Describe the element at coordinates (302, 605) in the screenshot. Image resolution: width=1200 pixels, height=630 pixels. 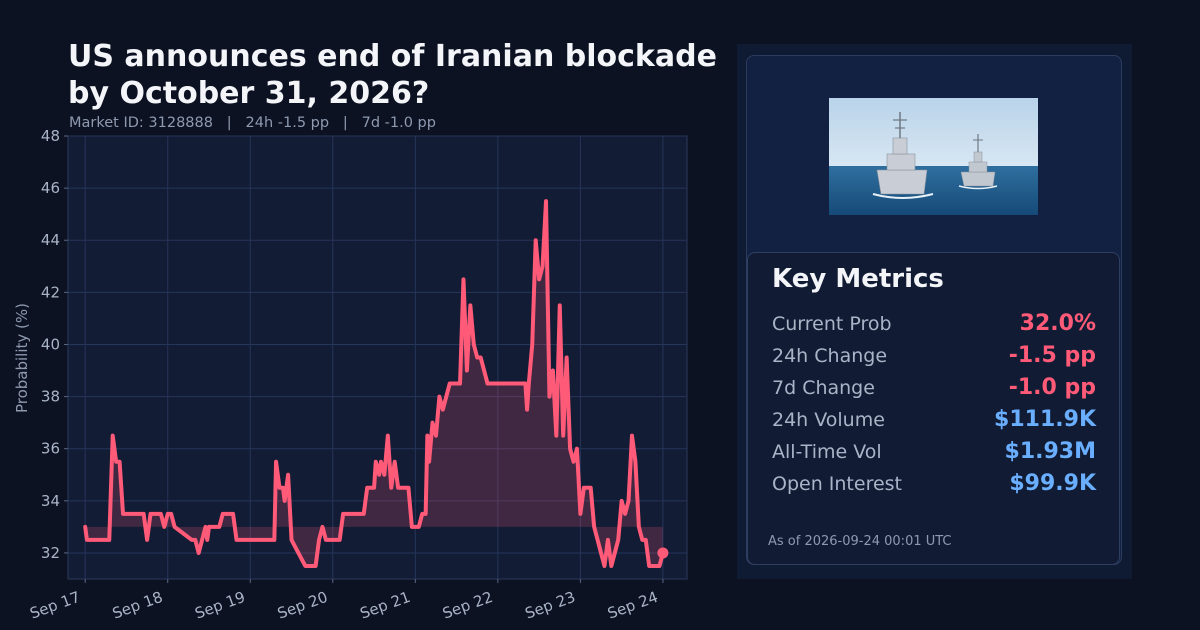
I see `x-tick-label: Sep 20` at that location.